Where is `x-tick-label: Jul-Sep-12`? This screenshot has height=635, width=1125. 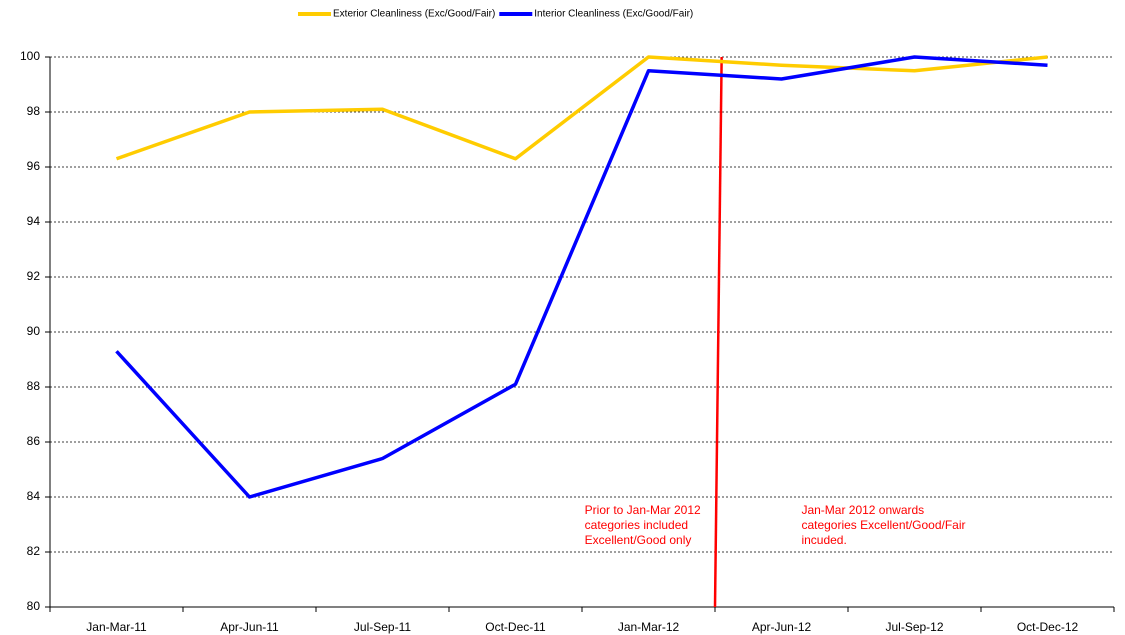
x-tick-label: Jul-Sep-12 is located at coordinates (914, 627).